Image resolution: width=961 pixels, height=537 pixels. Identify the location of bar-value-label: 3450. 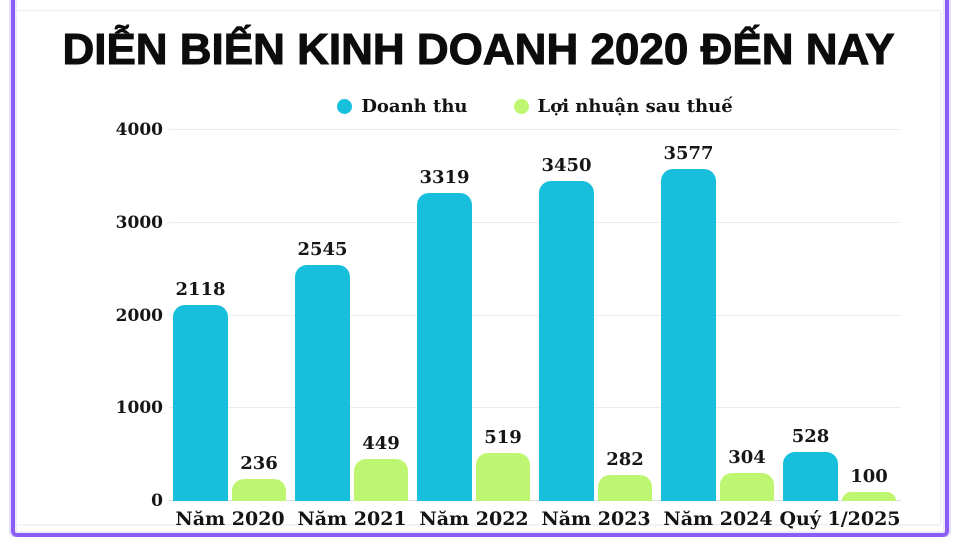
(566, 166).